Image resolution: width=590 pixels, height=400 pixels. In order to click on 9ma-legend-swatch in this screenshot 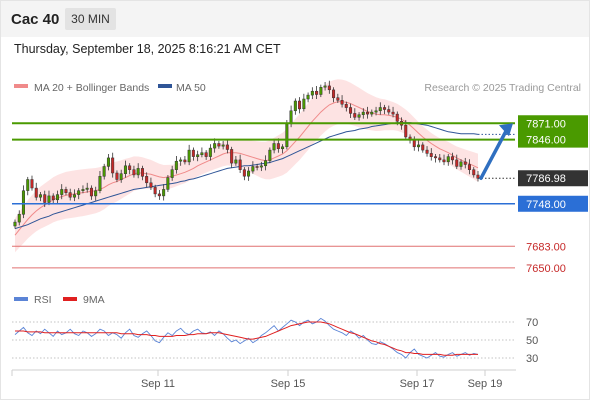, I will do `click(70, 299)`.